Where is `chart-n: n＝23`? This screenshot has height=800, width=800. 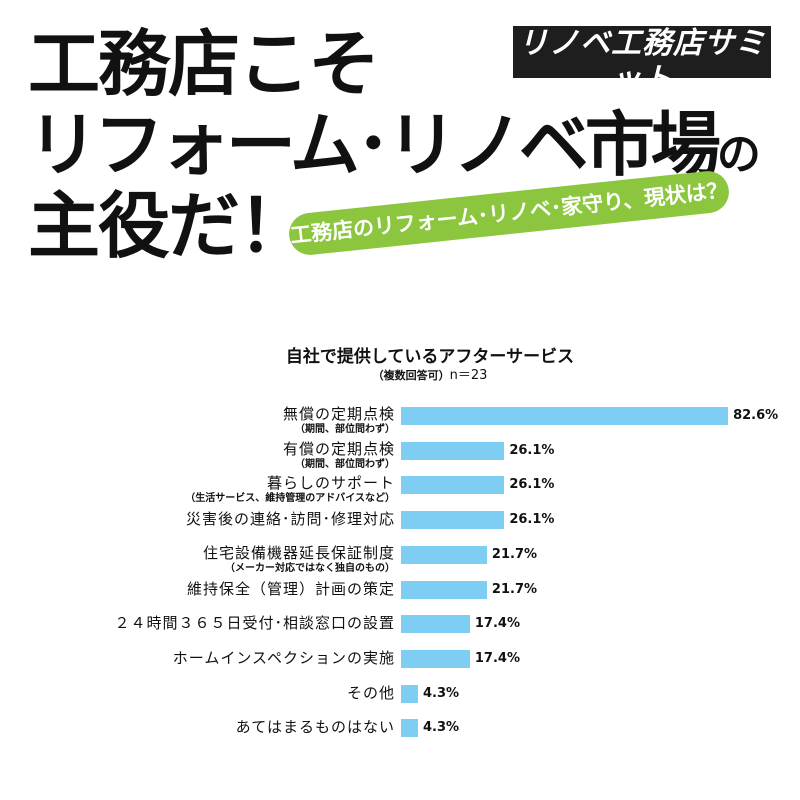
chart-n: n＝23 is located at coordinates (468, 375).